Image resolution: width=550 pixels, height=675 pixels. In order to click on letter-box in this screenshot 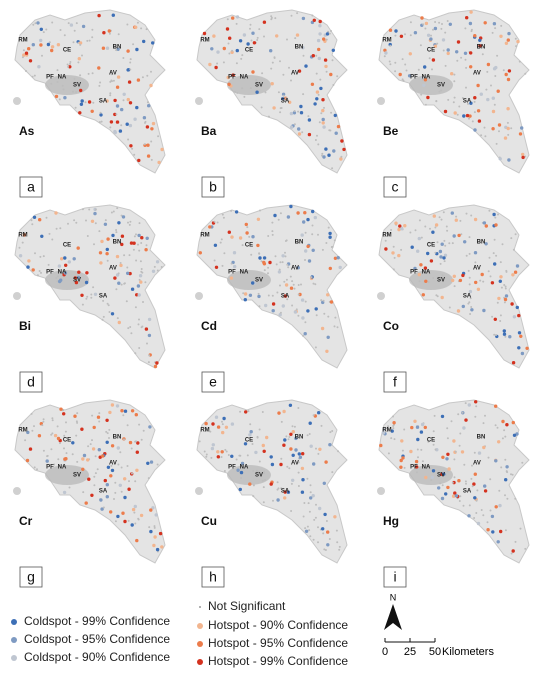, I will do `click(31, 577)`.